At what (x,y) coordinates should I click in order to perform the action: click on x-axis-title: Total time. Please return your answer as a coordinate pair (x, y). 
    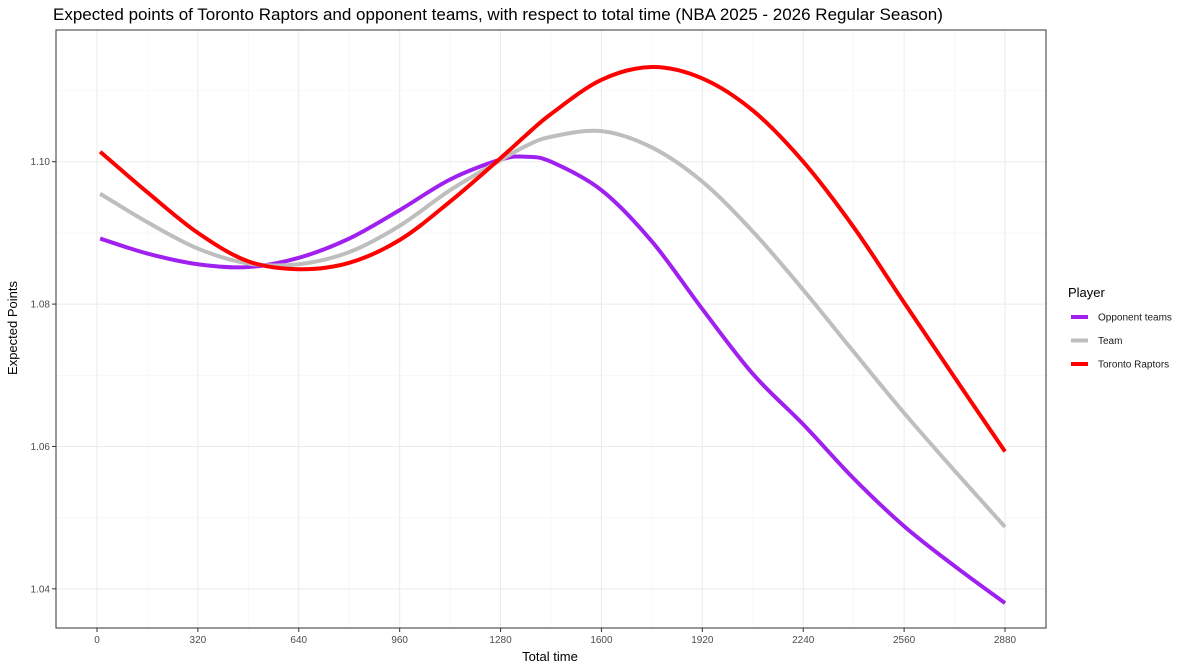
    Looking at the image, I should click on (550, 656).